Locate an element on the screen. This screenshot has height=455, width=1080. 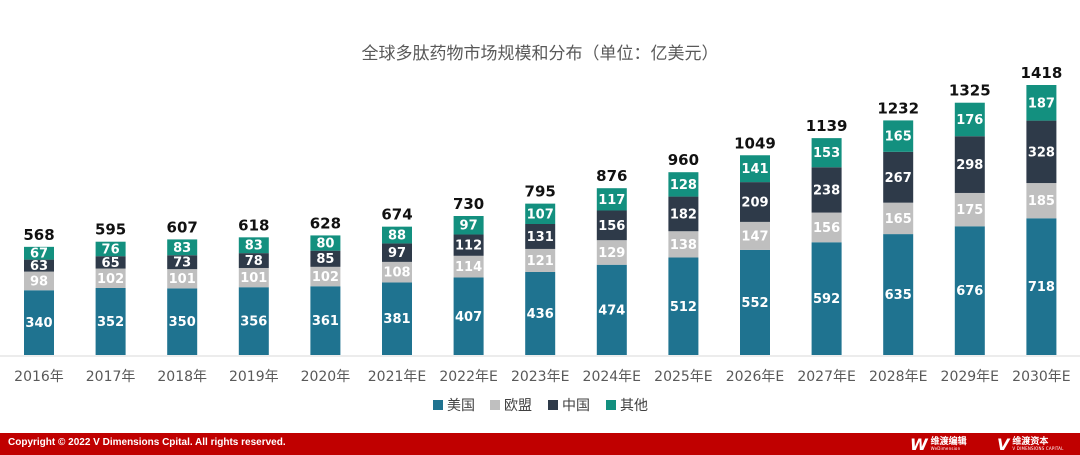
bar-value-label: 350 is located at coordinates (182, 322).